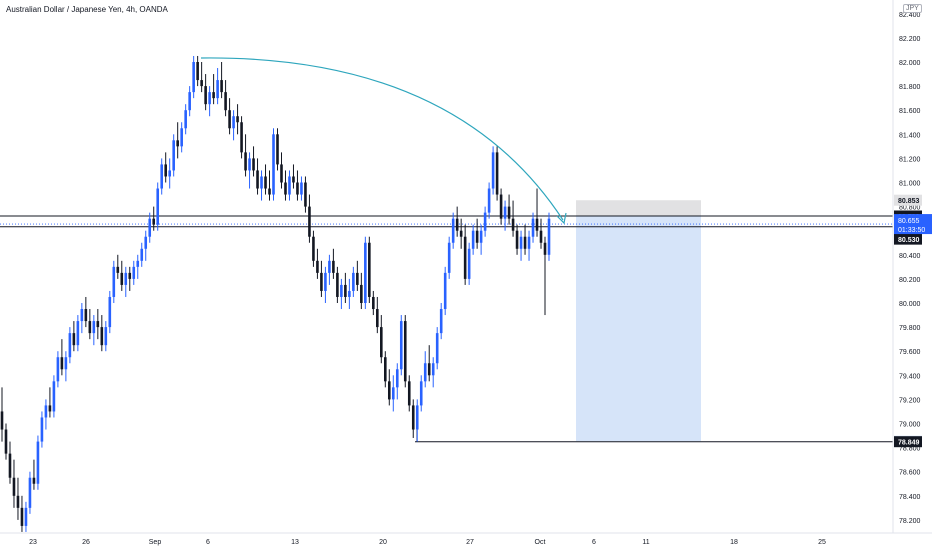 The width and height of the screenshot is (932, 550). I want to click on price-label-text: 80.530, so click(909, 240).